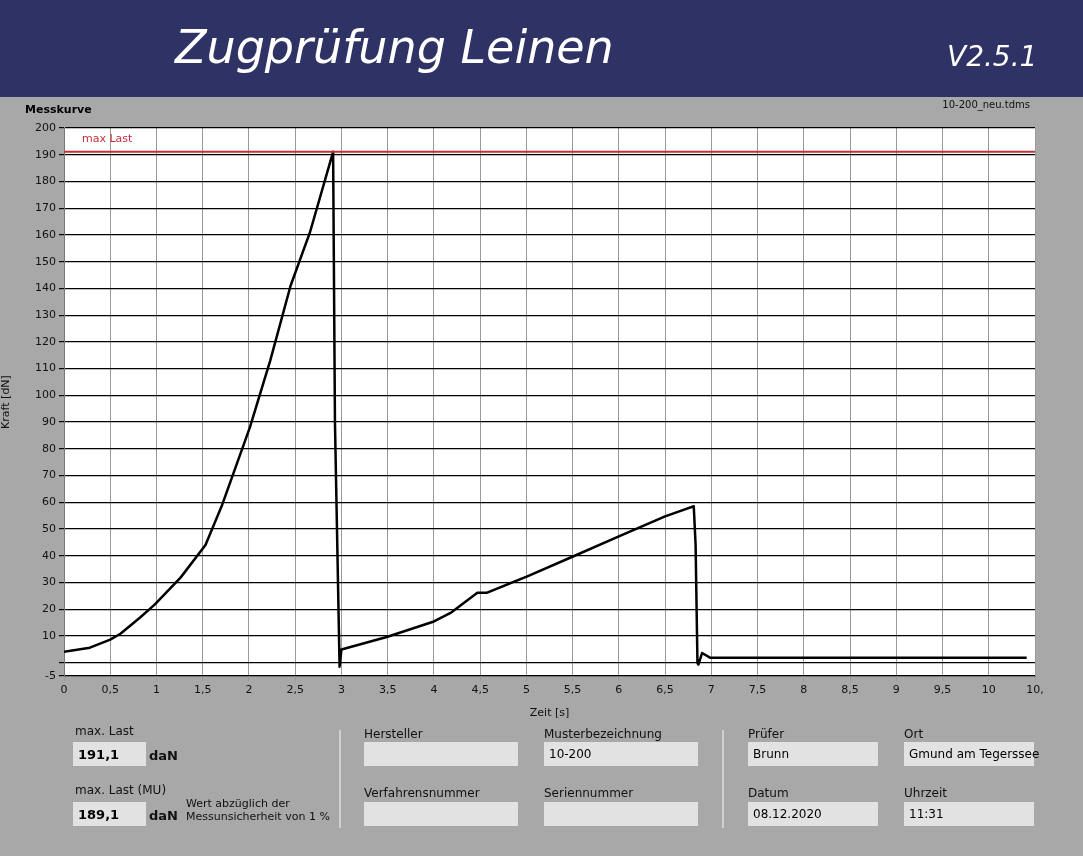  I want to click on text: V2.5.1, so click(992, 56).